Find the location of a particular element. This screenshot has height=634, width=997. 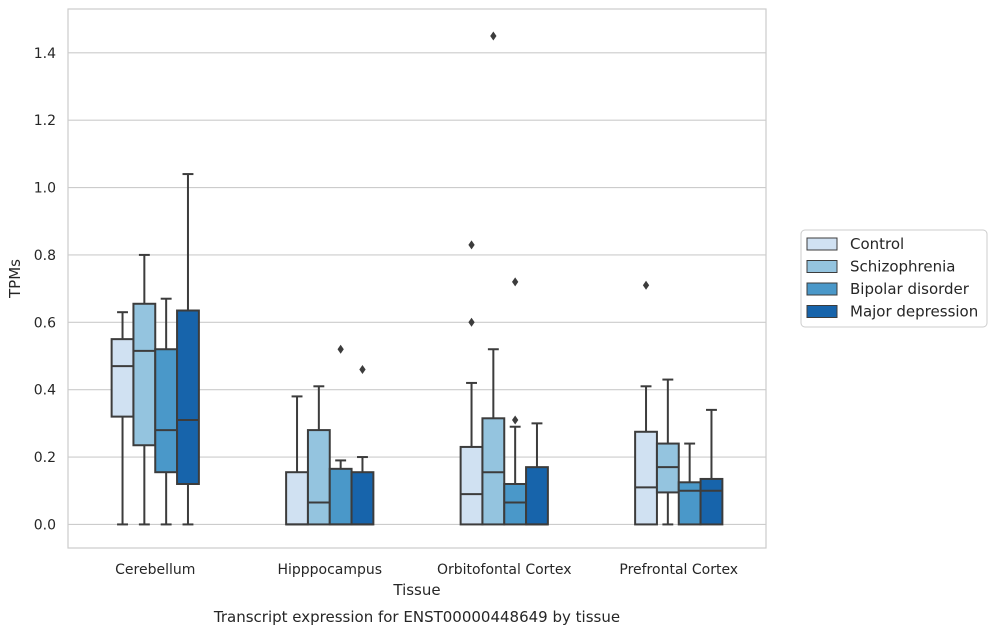

y-tick-label: 0.0 is located at coordinates (45, 525).